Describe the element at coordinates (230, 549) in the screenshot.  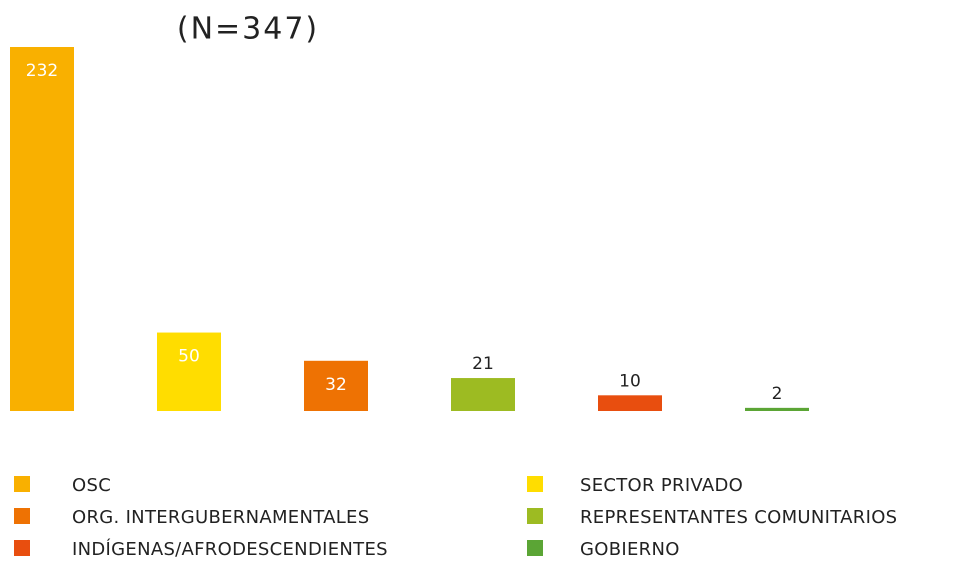
I see `legend-label: INDÍGENAS/AFRODESCENDIENTES` at that location.